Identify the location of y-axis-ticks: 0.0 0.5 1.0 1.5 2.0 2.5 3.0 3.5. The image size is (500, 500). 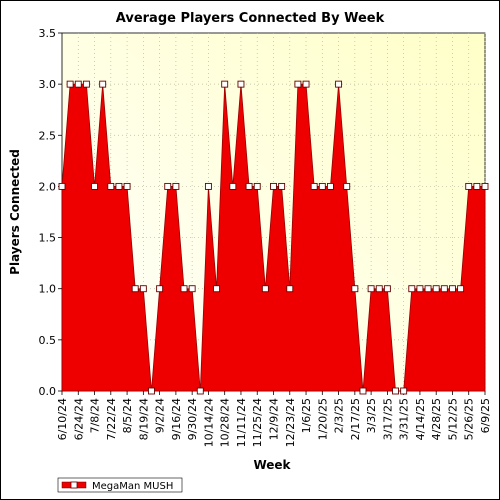
(50, 212).